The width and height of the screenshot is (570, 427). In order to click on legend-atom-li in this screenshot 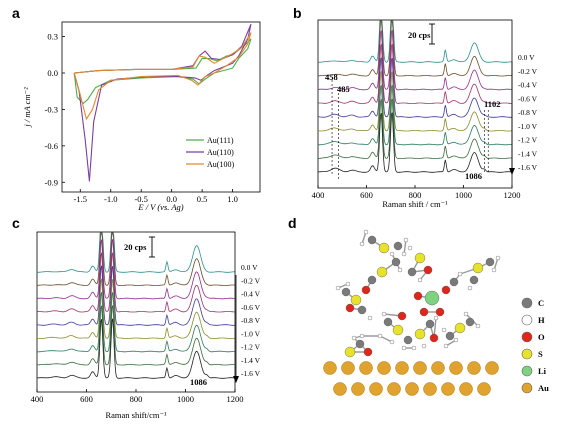, I will do `click(527, 371)`.